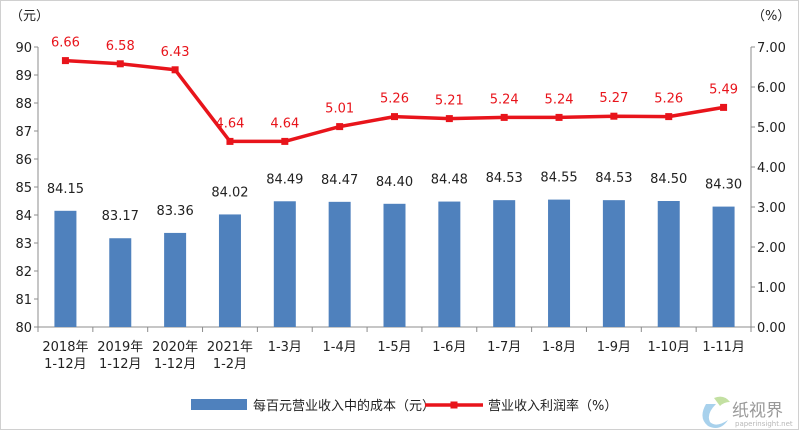 The image size is (800, 436). I want to click on right-axis-tick-label: 1.00, so click(771, 288).